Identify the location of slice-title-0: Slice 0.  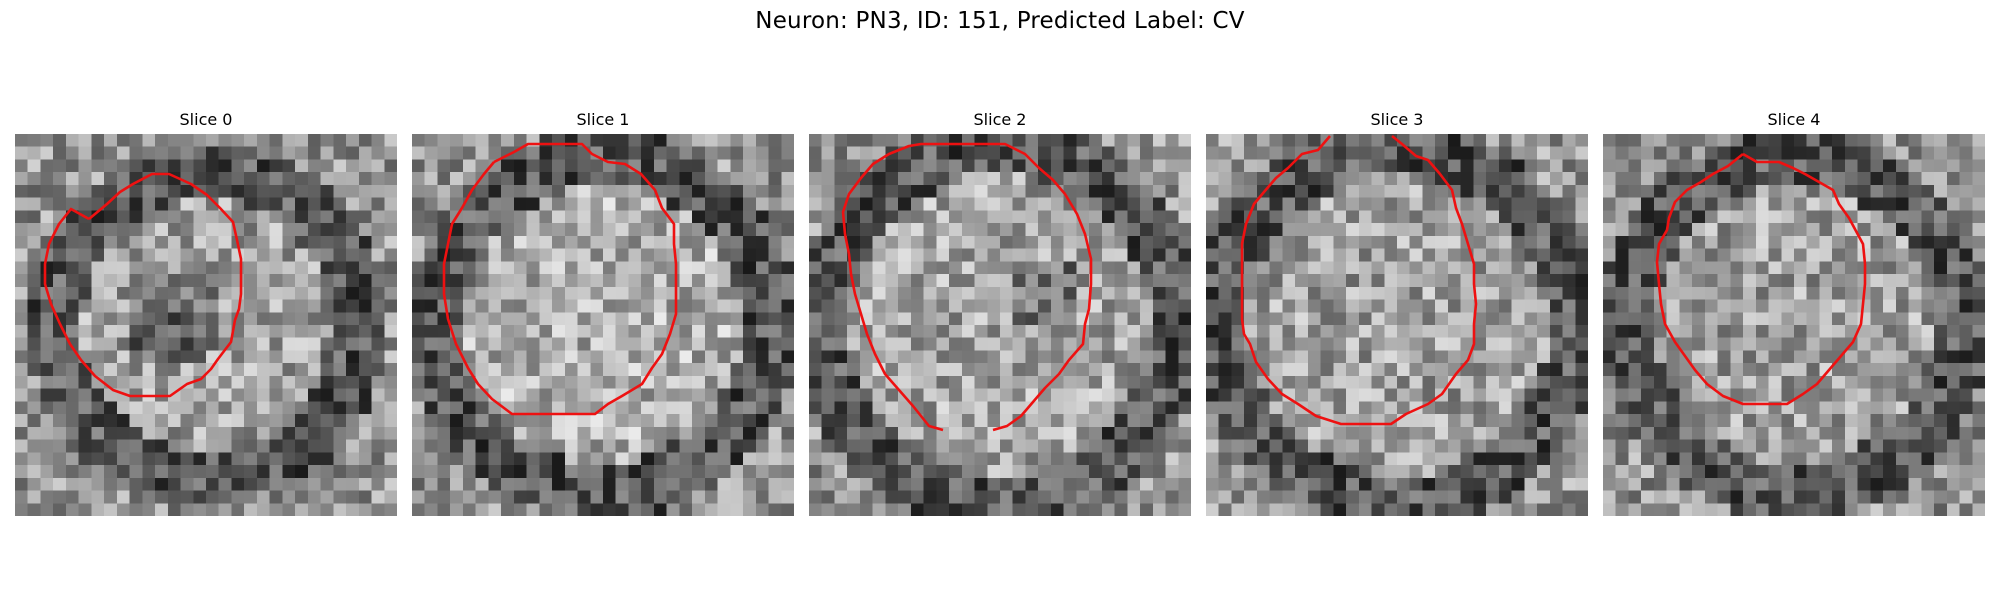
(206, 119).